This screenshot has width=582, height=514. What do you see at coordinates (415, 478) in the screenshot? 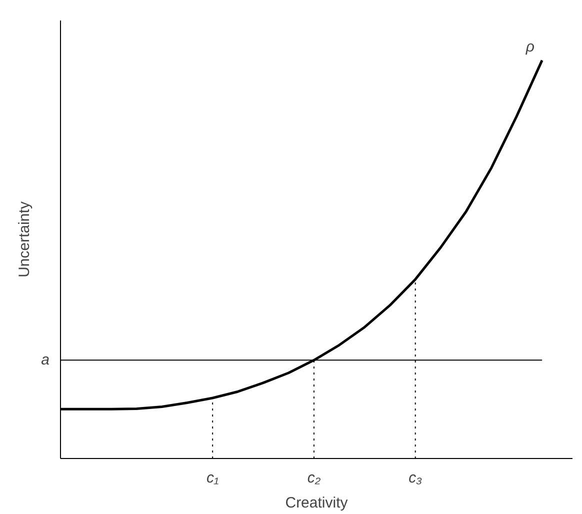
I see `x-tick-label: c₃` at bounding box center [415, 478].